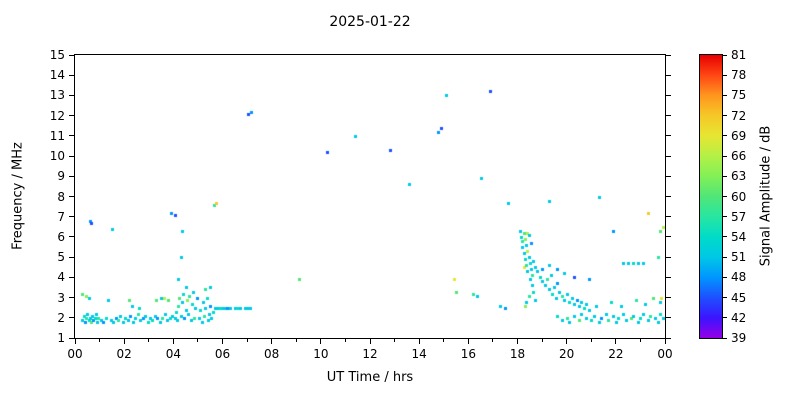 The width and height of the screenshot is (800, 400). Describe the element at coordinates (419, 354) in the screenshot. I see `x-tick-label: 14` at that location.